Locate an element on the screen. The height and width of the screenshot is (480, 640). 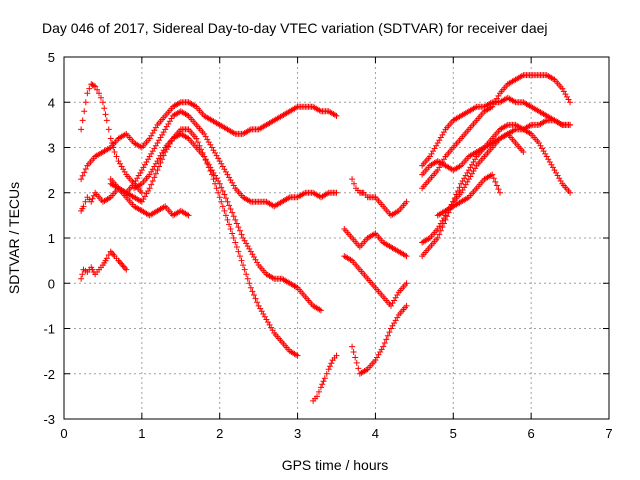
x-tick-label: 5 is located at coordinates (453, 433).